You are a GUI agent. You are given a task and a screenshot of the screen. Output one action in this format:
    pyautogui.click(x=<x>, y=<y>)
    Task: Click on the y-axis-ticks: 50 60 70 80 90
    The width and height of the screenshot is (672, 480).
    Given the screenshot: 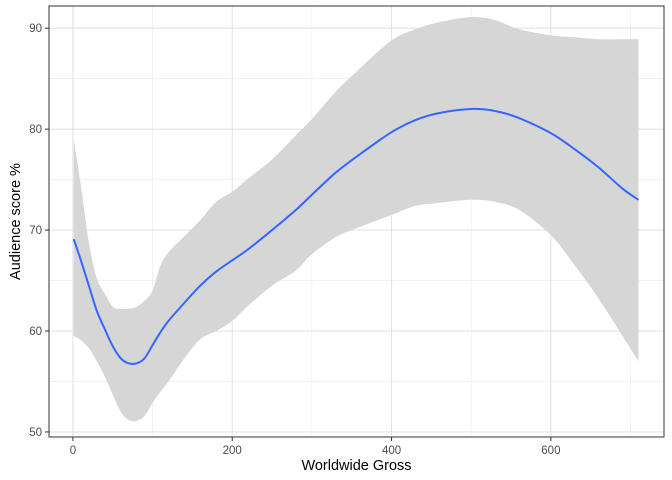 What is the action you would take?
    pyautogui.click(x=39, y=231)
    